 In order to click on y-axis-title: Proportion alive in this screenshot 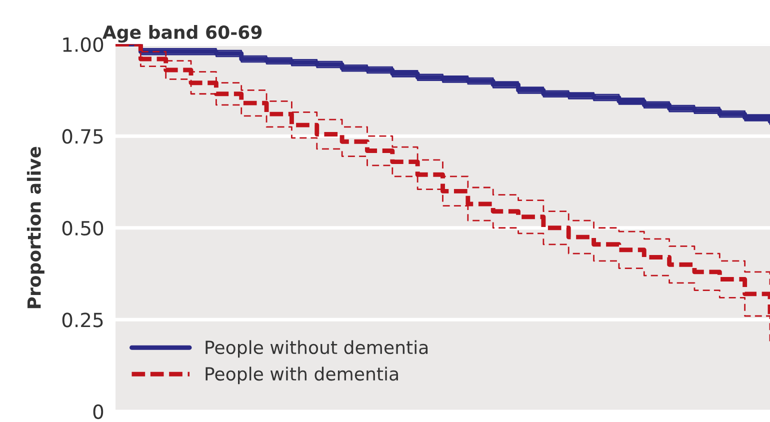, I will do `click(35, 227)`.